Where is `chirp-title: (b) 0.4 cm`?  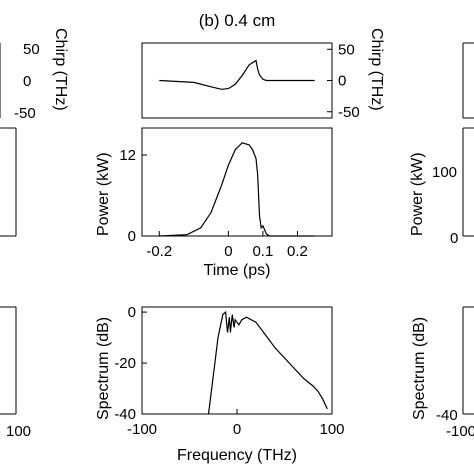 chirp-title: (b) 0.4 cm is located at coordinates (237, 20).